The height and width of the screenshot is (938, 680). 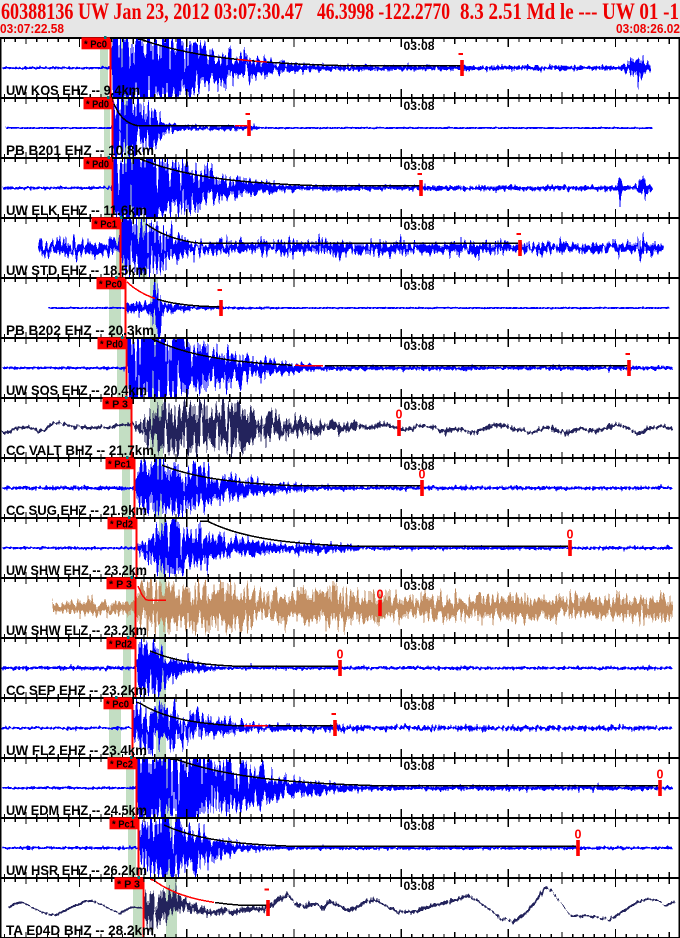 What do you see at coordinates (76, 810) in the screenshot?
I see `svg-text: UW EDM EHZ -- 24.5km` at bounding box center [76, 810].